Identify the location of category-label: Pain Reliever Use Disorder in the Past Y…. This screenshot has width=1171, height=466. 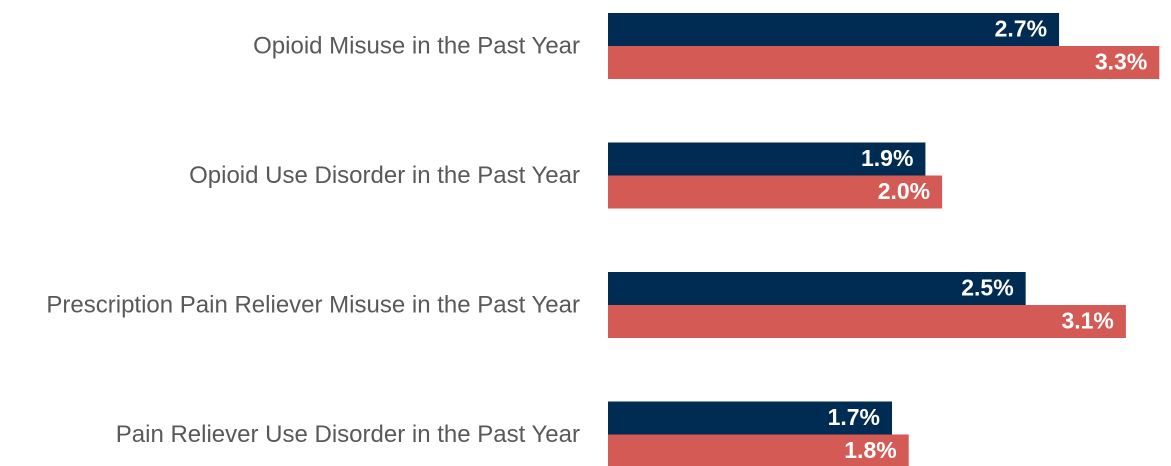
(348, 434).